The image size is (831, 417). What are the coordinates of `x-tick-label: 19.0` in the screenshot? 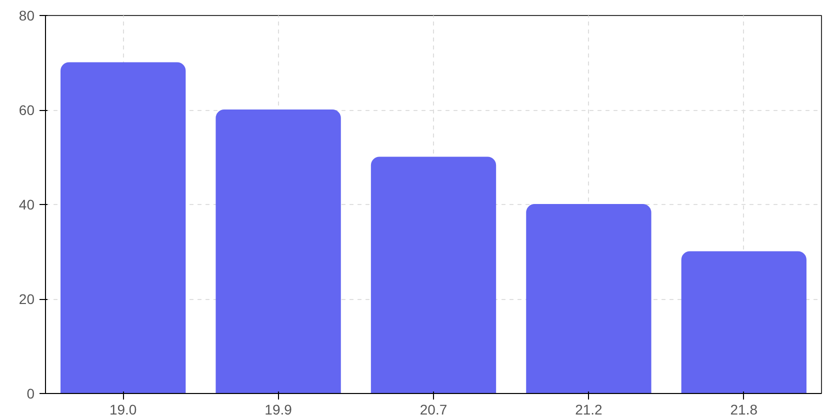 It's located at (123, 409).